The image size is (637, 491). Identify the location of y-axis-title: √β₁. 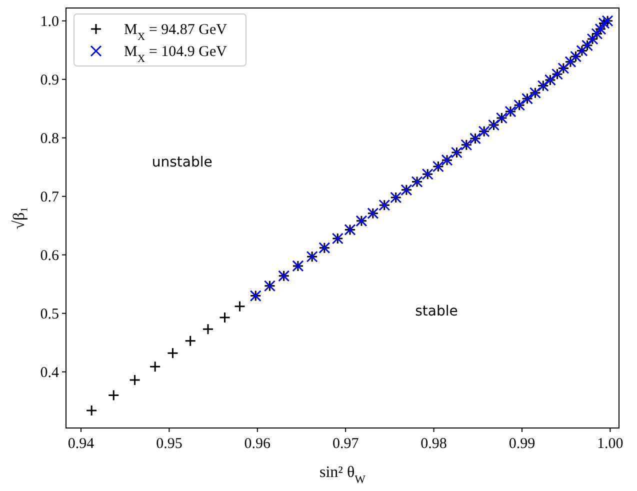
(19, 218).